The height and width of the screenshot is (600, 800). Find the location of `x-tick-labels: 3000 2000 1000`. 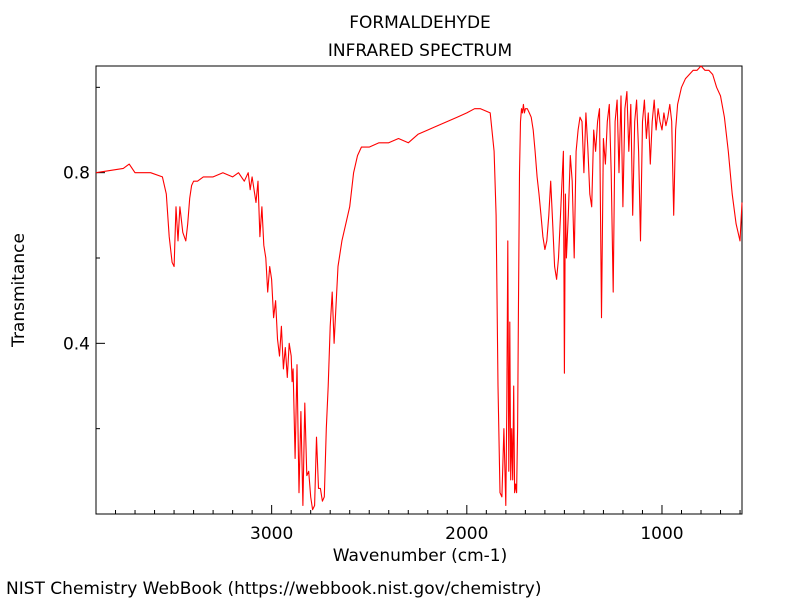

x-tick-labels: 3000 2000 1000 is located at coordinates (467, 534).